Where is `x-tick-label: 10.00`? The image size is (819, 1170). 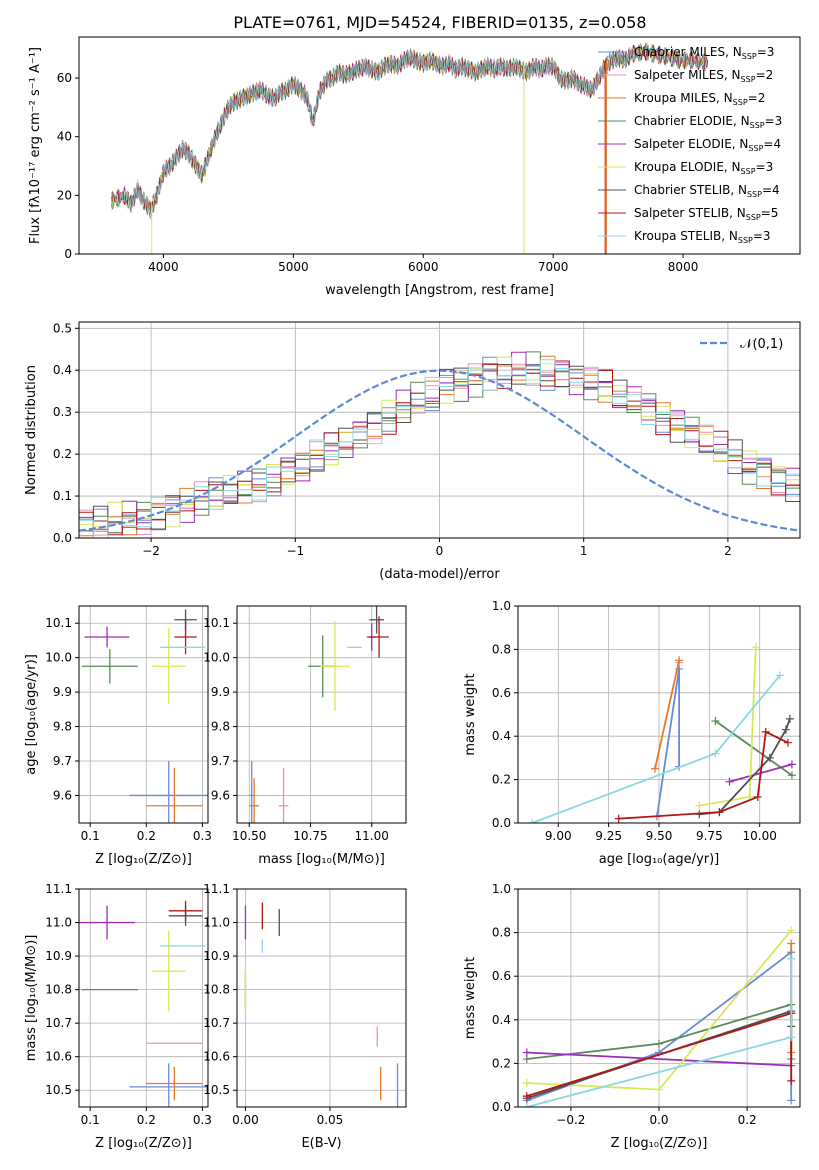 x-tick-label: 10.00 is located at coordinates (760, 836).